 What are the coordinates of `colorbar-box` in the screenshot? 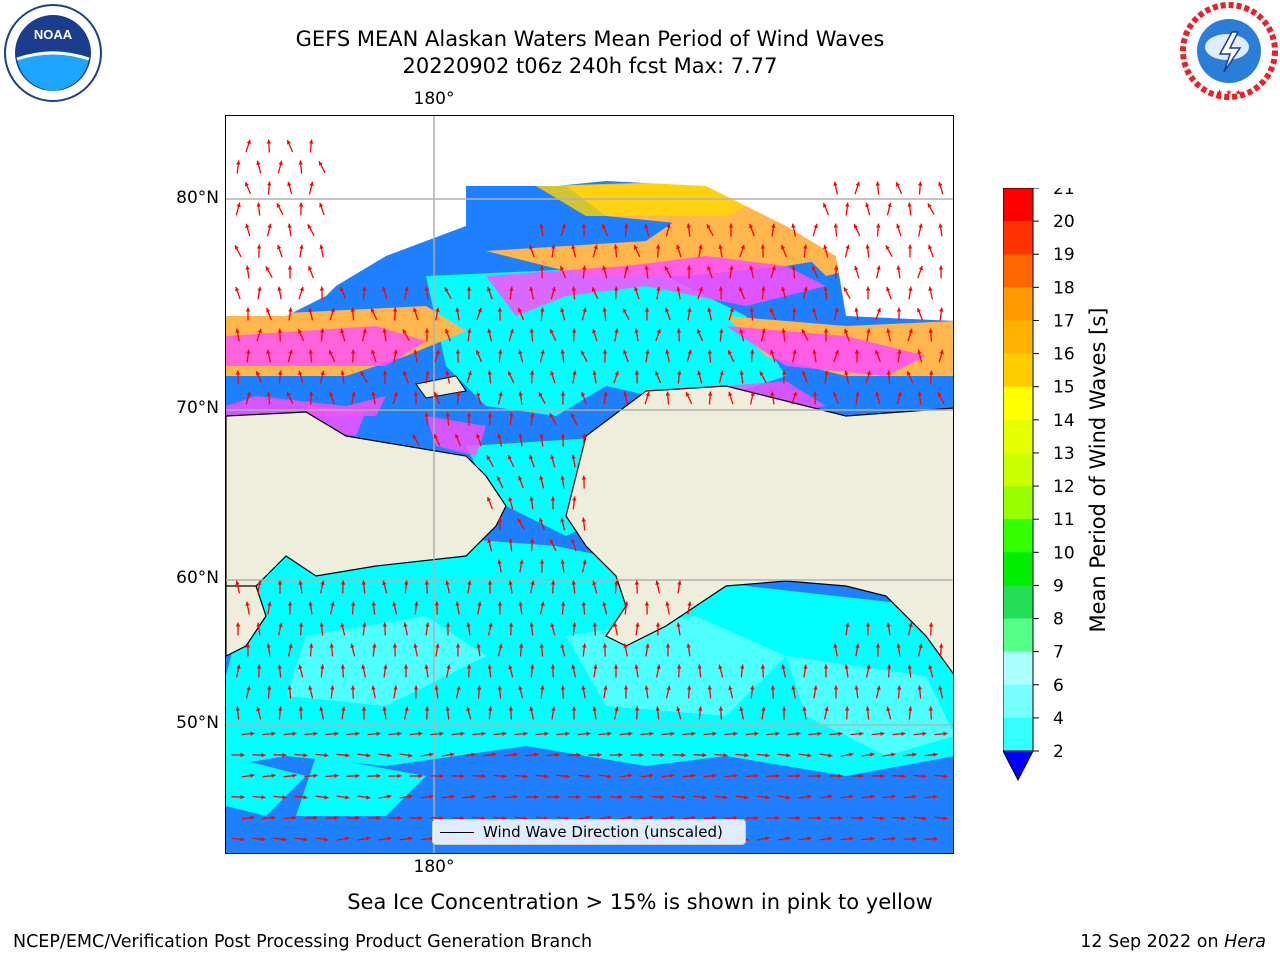 It's located at (1018, 503).